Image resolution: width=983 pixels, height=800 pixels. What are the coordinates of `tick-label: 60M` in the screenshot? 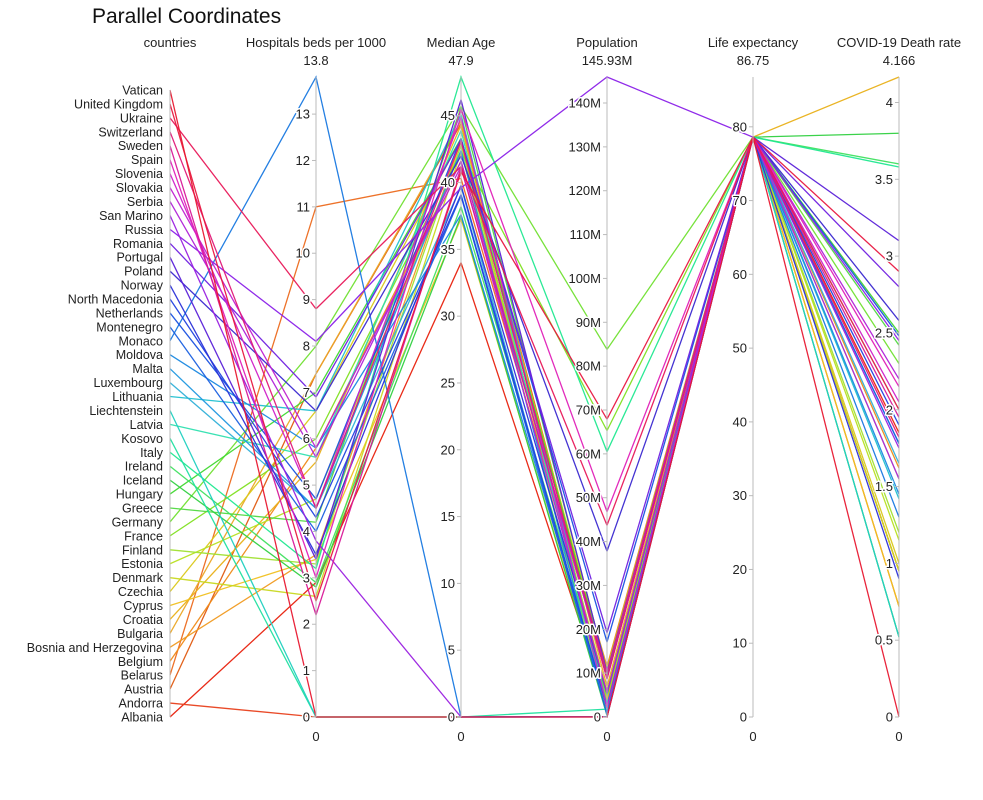 It's located at (588, 453).